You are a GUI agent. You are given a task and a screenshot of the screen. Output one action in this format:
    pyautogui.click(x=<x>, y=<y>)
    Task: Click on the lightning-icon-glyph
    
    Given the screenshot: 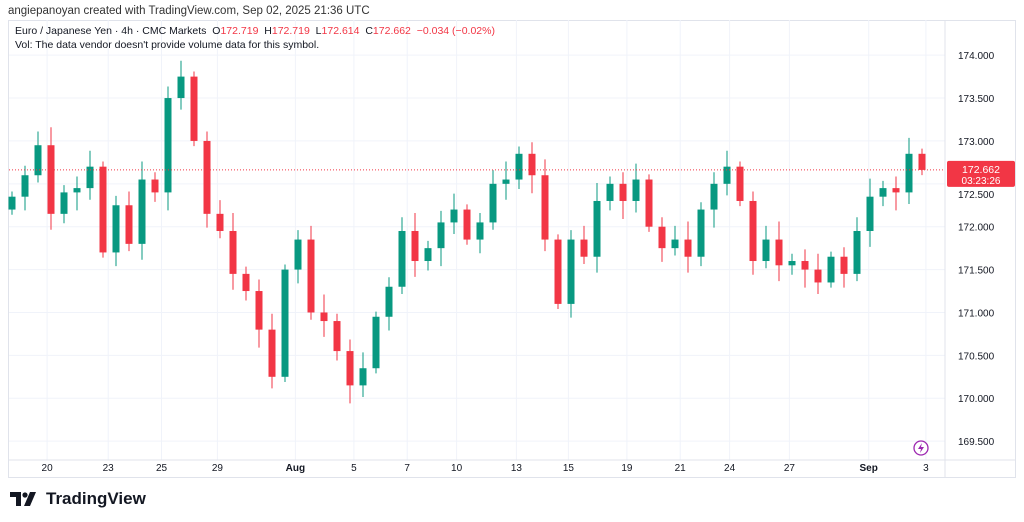 What is the action you would take?
    pyautogui.click(x=921, y=448)
    